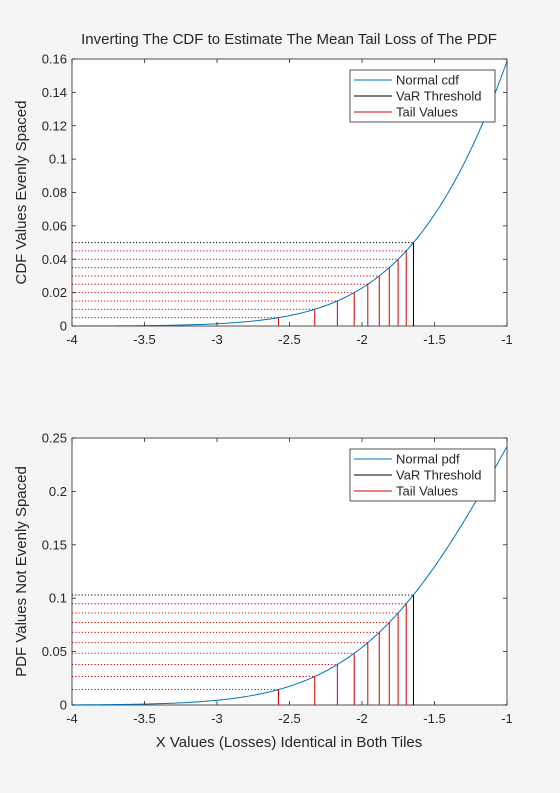 The width and height of the screenshot is (560, 793). Describe the element at coordinates (54, 192) in the screenshot. I see `y-tick-label: 0.08` at that location.